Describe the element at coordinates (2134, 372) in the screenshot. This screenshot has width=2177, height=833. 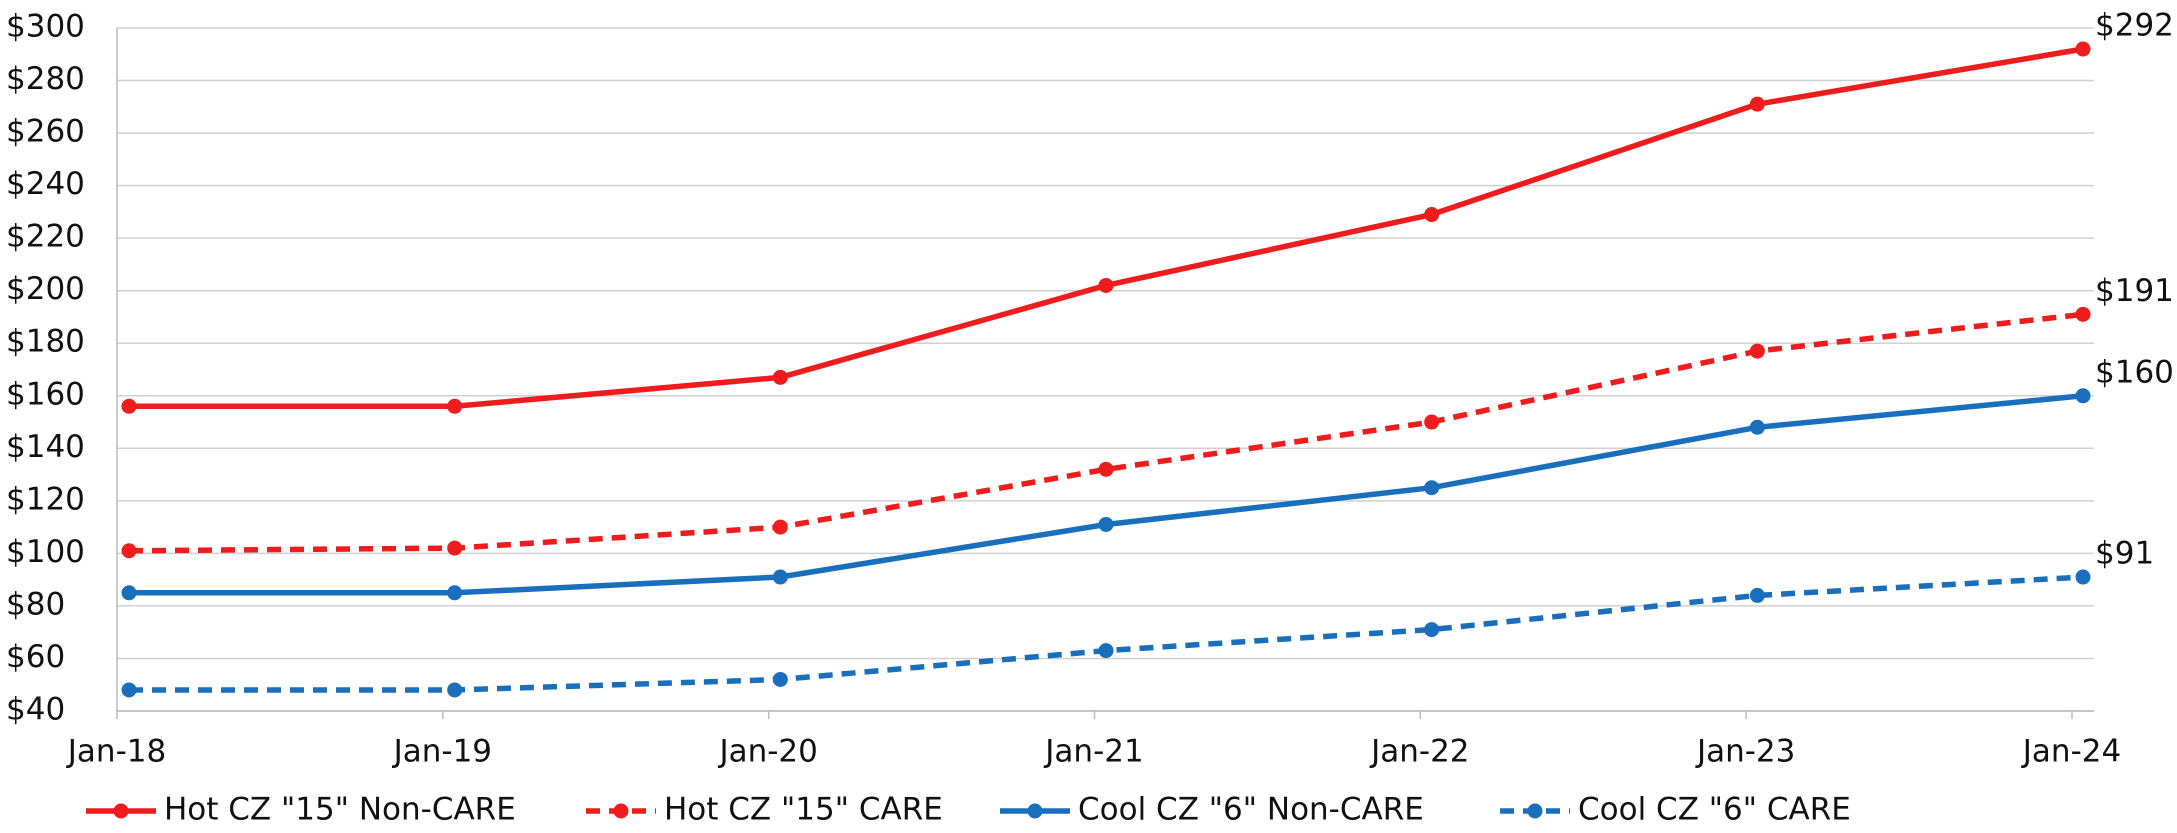
I see `value-label: $160` at that location.